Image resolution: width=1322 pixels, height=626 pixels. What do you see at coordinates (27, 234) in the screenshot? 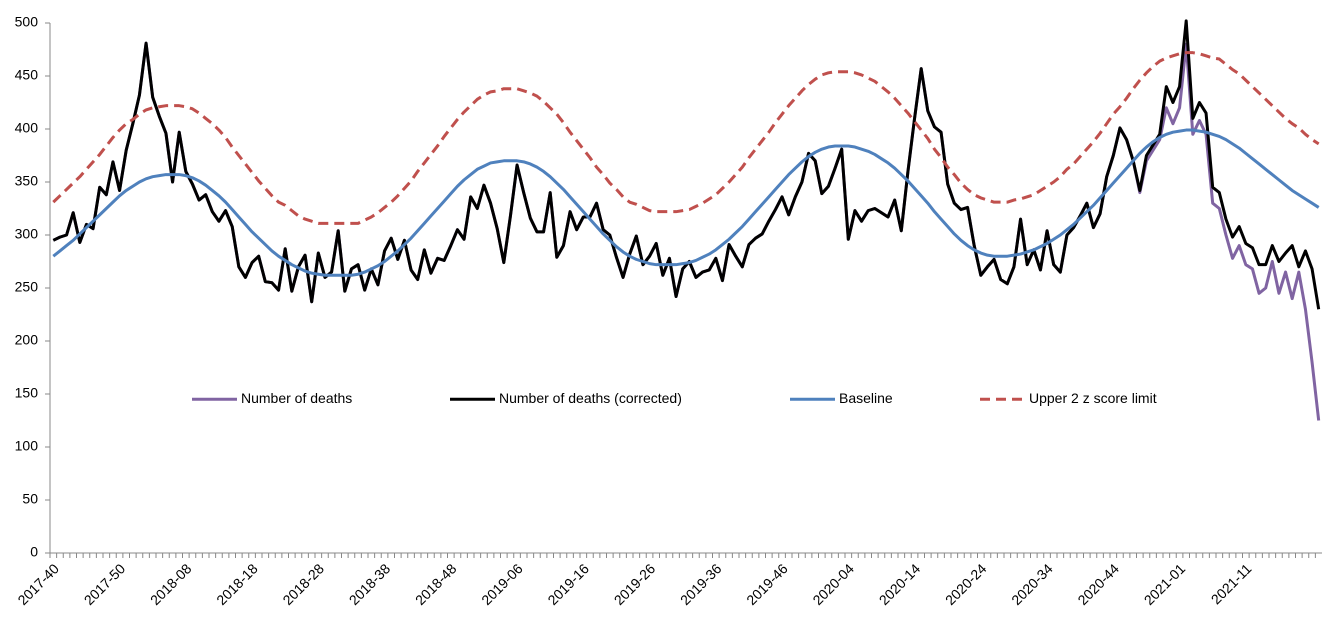
I see `y-tick-label: 300` at bounding box center [27, 234].